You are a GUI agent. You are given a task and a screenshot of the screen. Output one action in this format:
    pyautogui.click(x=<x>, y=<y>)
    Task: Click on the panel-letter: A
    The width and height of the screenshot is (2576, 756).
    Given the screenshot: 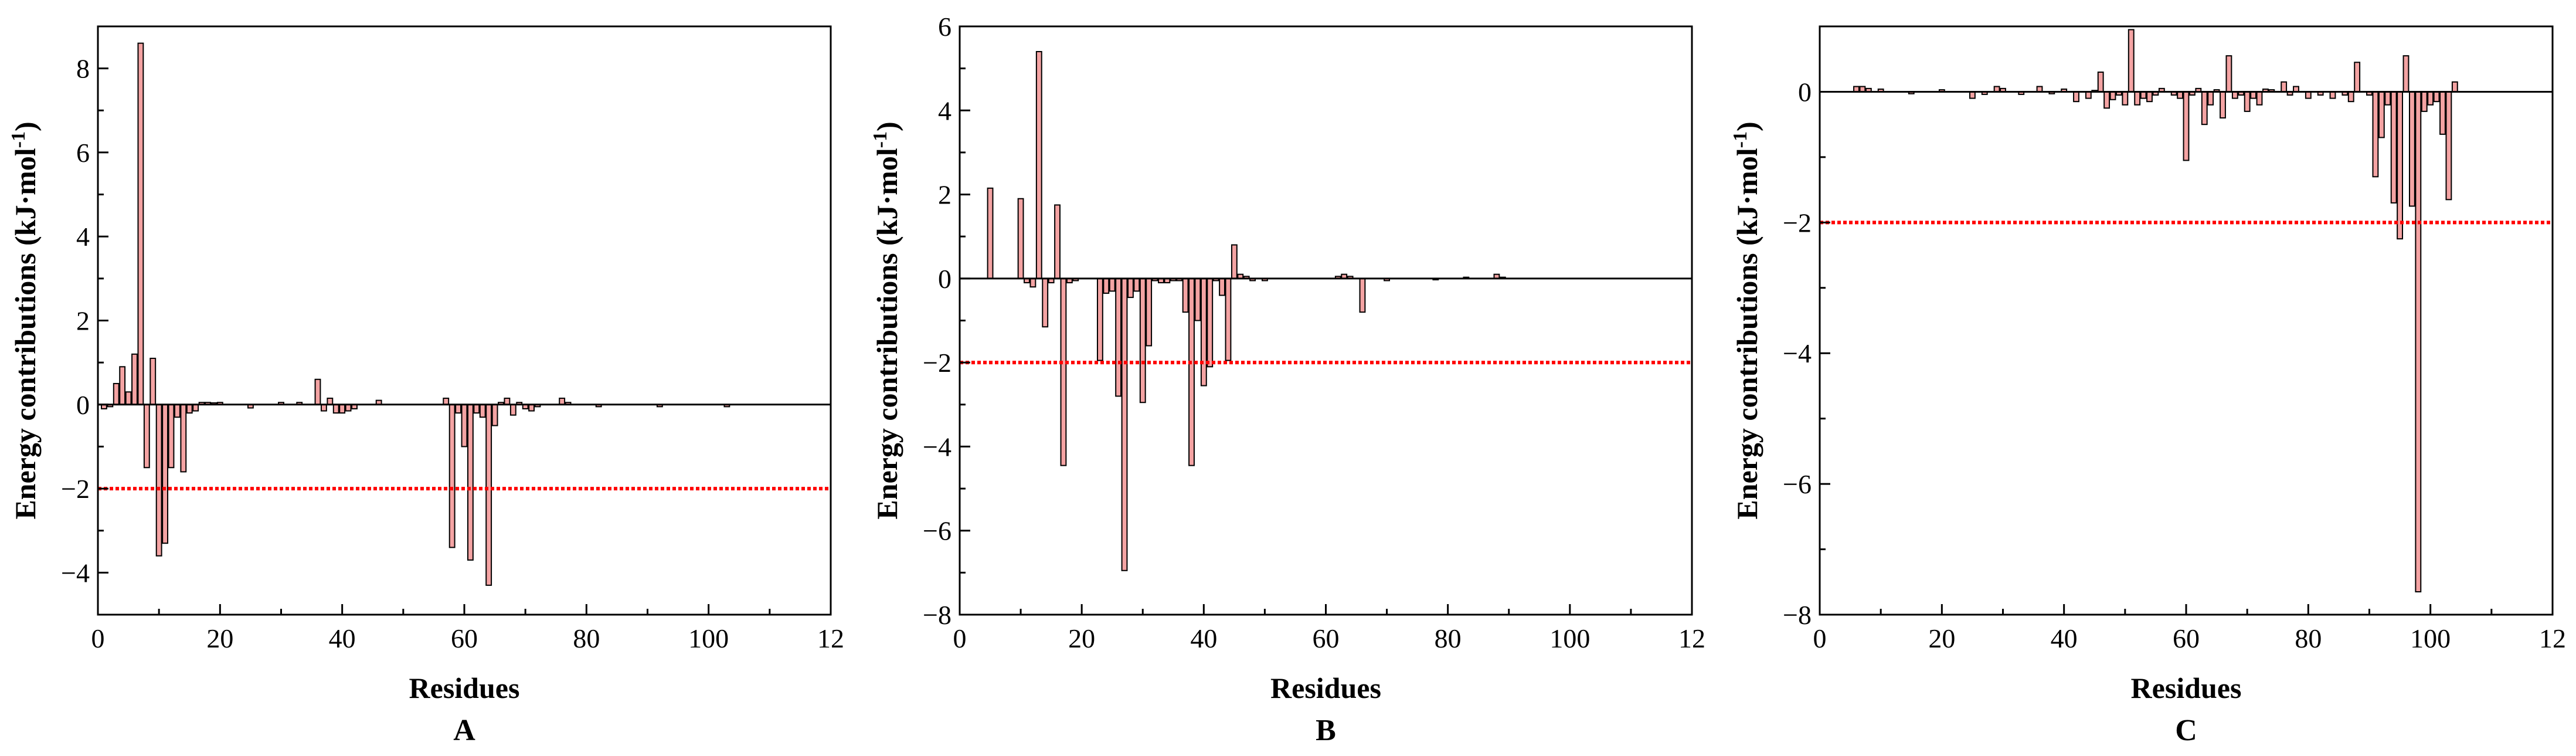 What is the action you would take?
    pyautogui.click(x=464, y=731)
    